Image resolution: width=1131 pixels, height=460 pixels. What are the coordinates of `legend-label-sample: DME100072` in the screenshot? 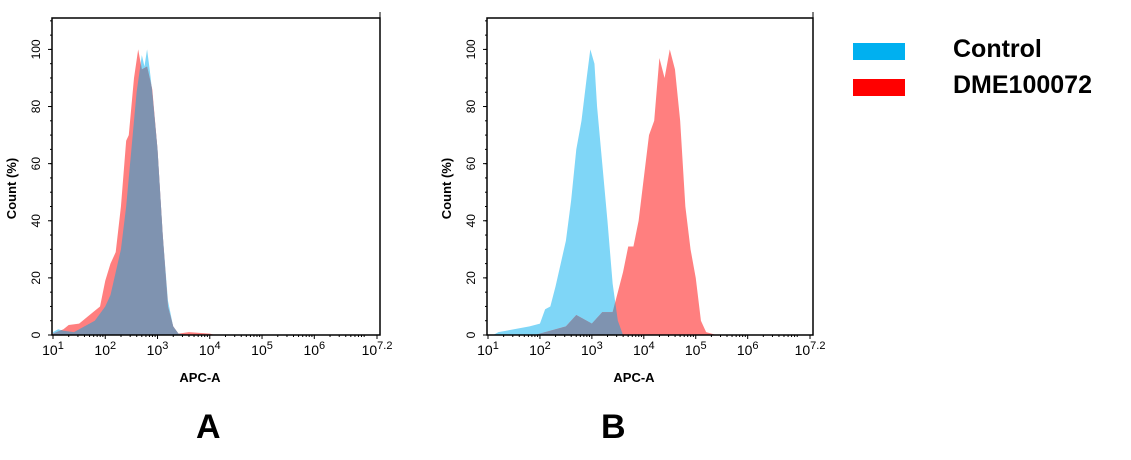 It's located at (1022, 85).